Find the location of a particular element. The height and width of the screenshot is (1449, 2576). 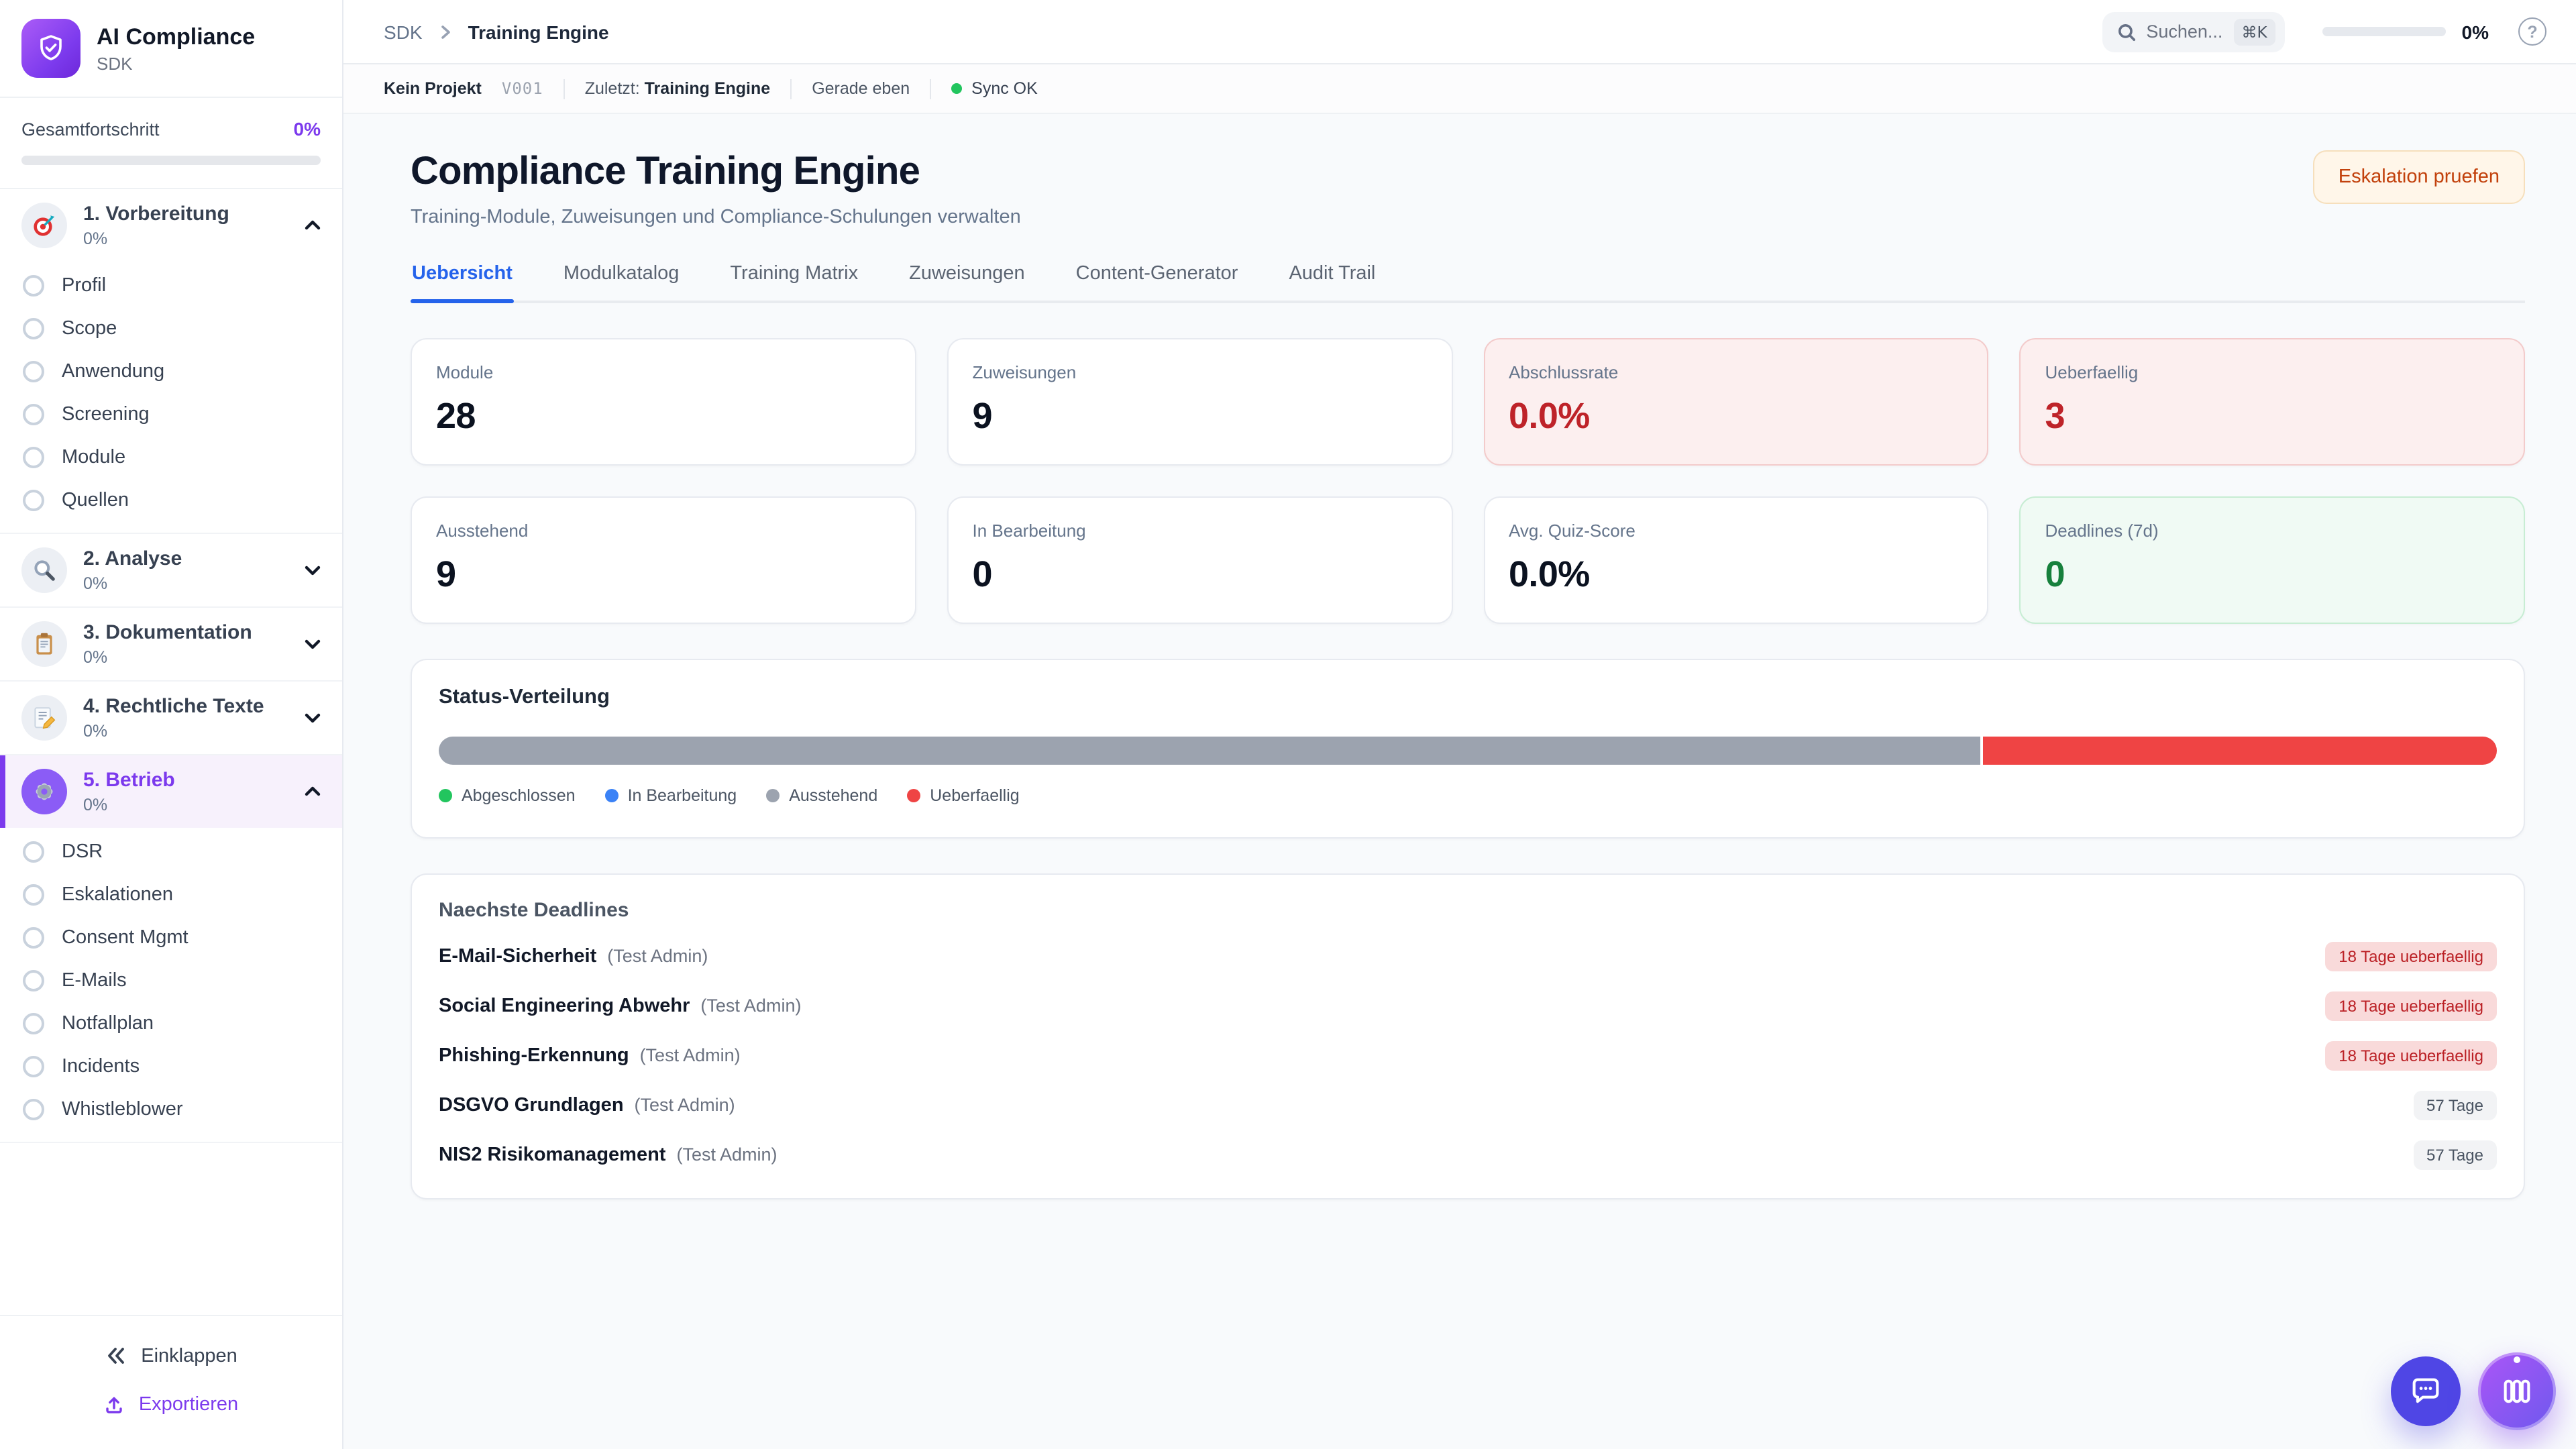

chevron-down-icon is located at coordinates (312, 718).